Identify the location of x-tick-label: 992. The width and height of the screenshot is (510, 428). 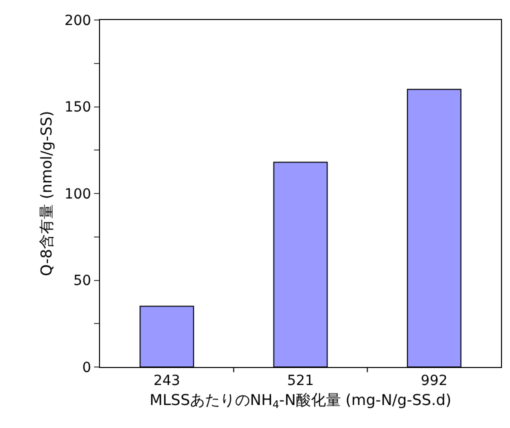
(434, 380).